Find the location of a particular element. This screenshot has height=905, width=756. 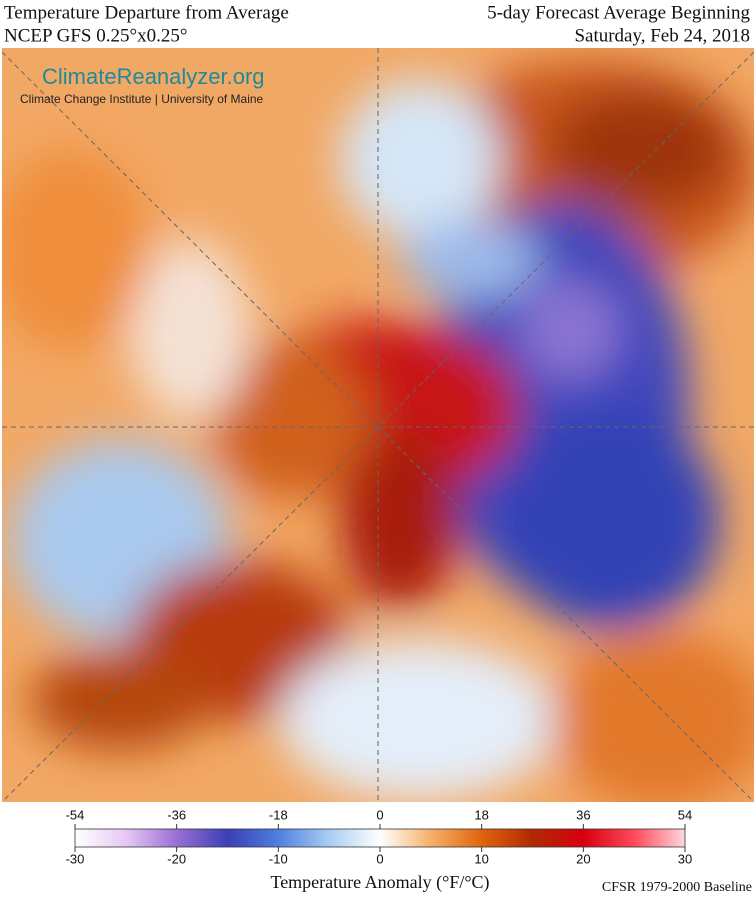

logo: ClimateReanalyzer.org is located at coordinates (153, 76).